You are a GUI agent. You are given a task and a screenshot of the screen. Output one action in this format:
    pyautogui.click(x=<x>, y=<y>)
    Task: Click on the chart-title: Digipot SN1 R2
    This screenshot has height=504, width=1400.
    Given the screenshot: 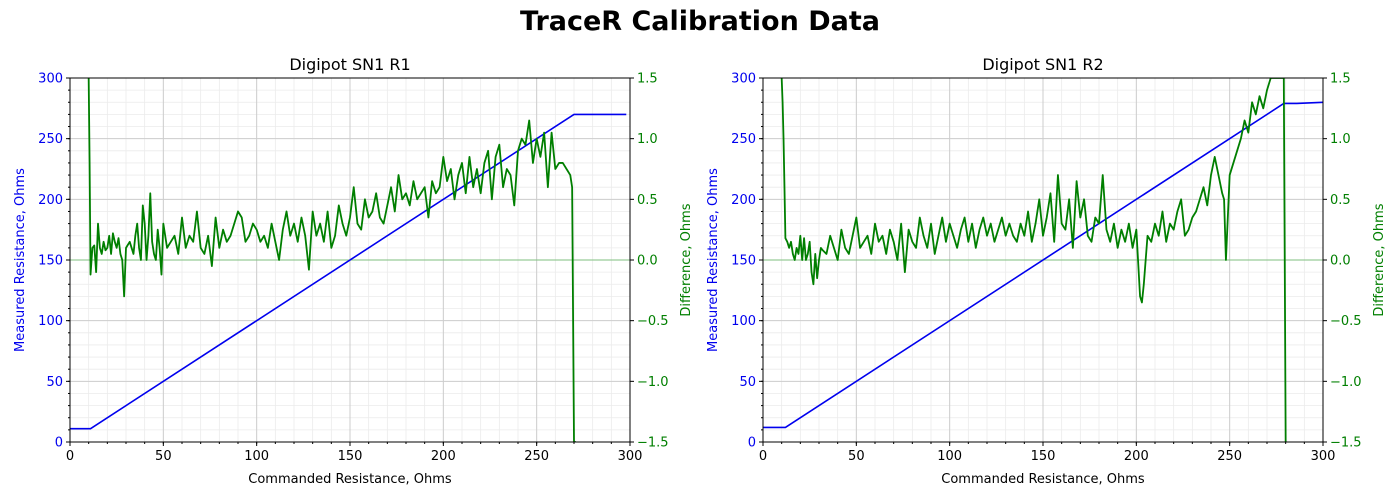 What is the action you would take?
    pyautogui.click(x=1042, y=64)
    